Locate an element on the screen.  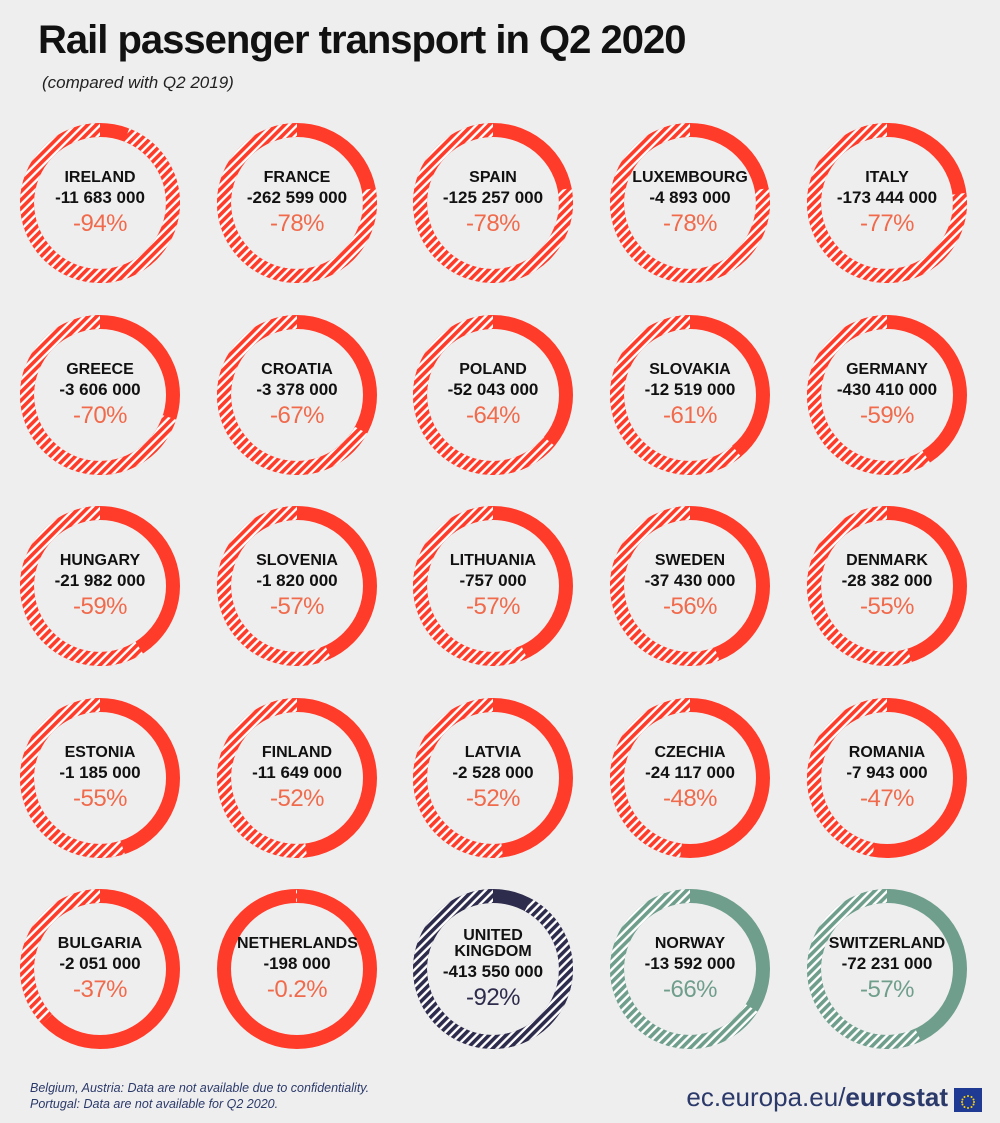
percent-change: -64% is located at coordinates (493, 415).